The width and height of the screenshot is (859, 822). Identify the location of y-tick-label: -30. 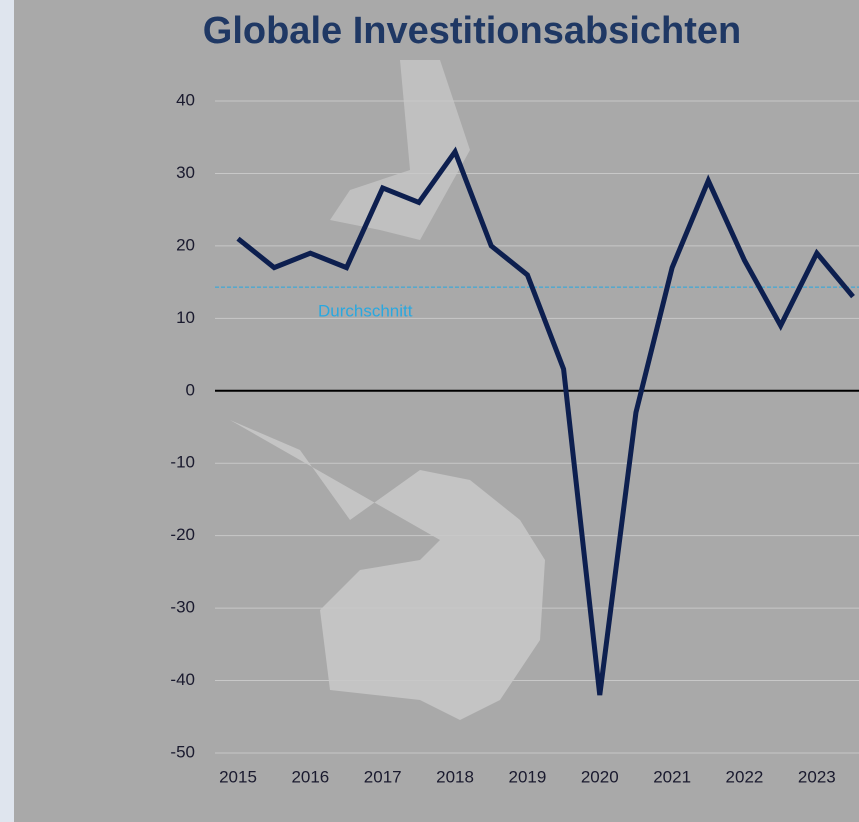
(182, 607).